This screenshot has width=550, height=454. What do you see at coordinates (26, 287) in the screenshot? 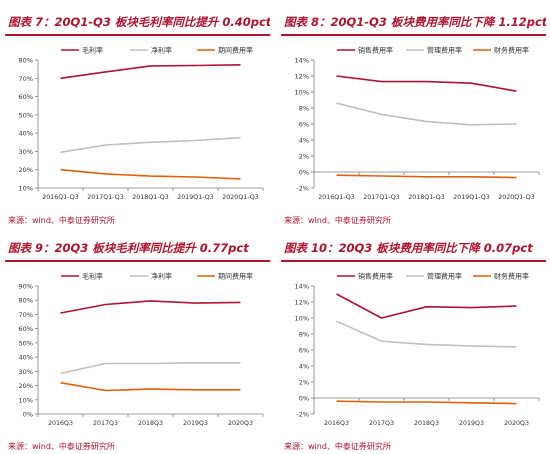
I see `y-tick-label: 90%` at bounding box center [26, 287].